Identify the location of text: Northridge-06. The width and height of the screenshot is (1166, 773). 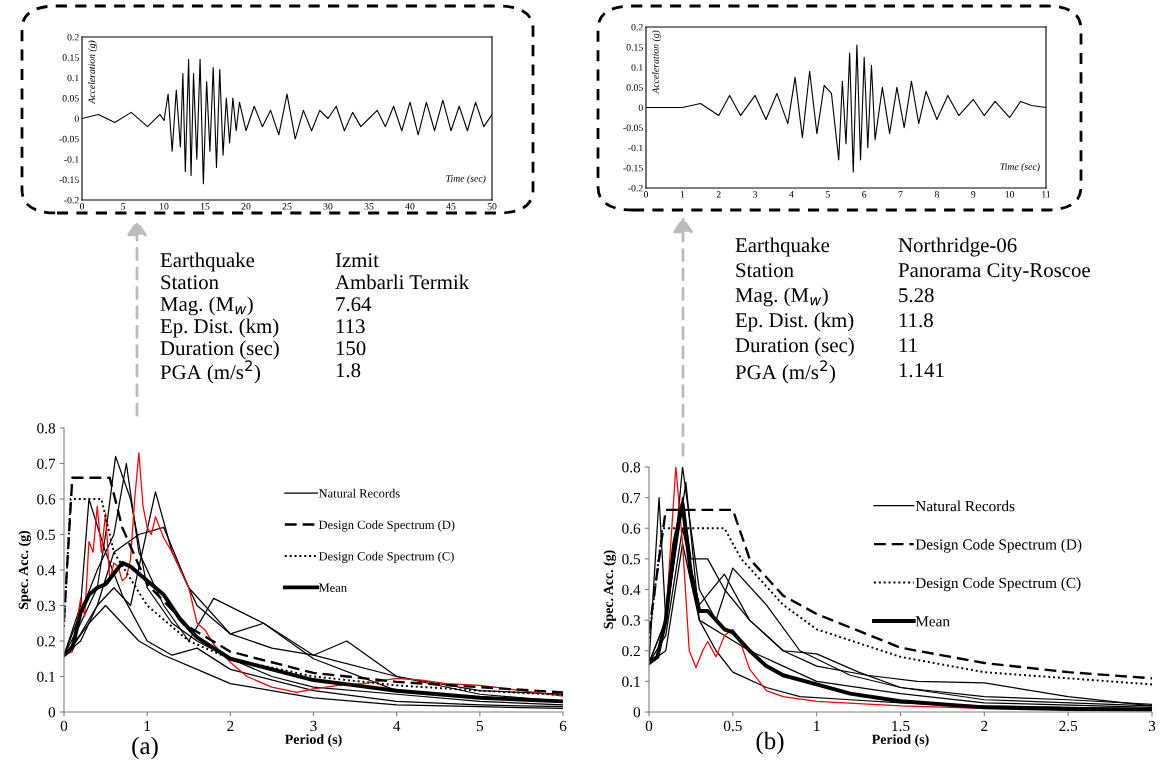
(957, 247).